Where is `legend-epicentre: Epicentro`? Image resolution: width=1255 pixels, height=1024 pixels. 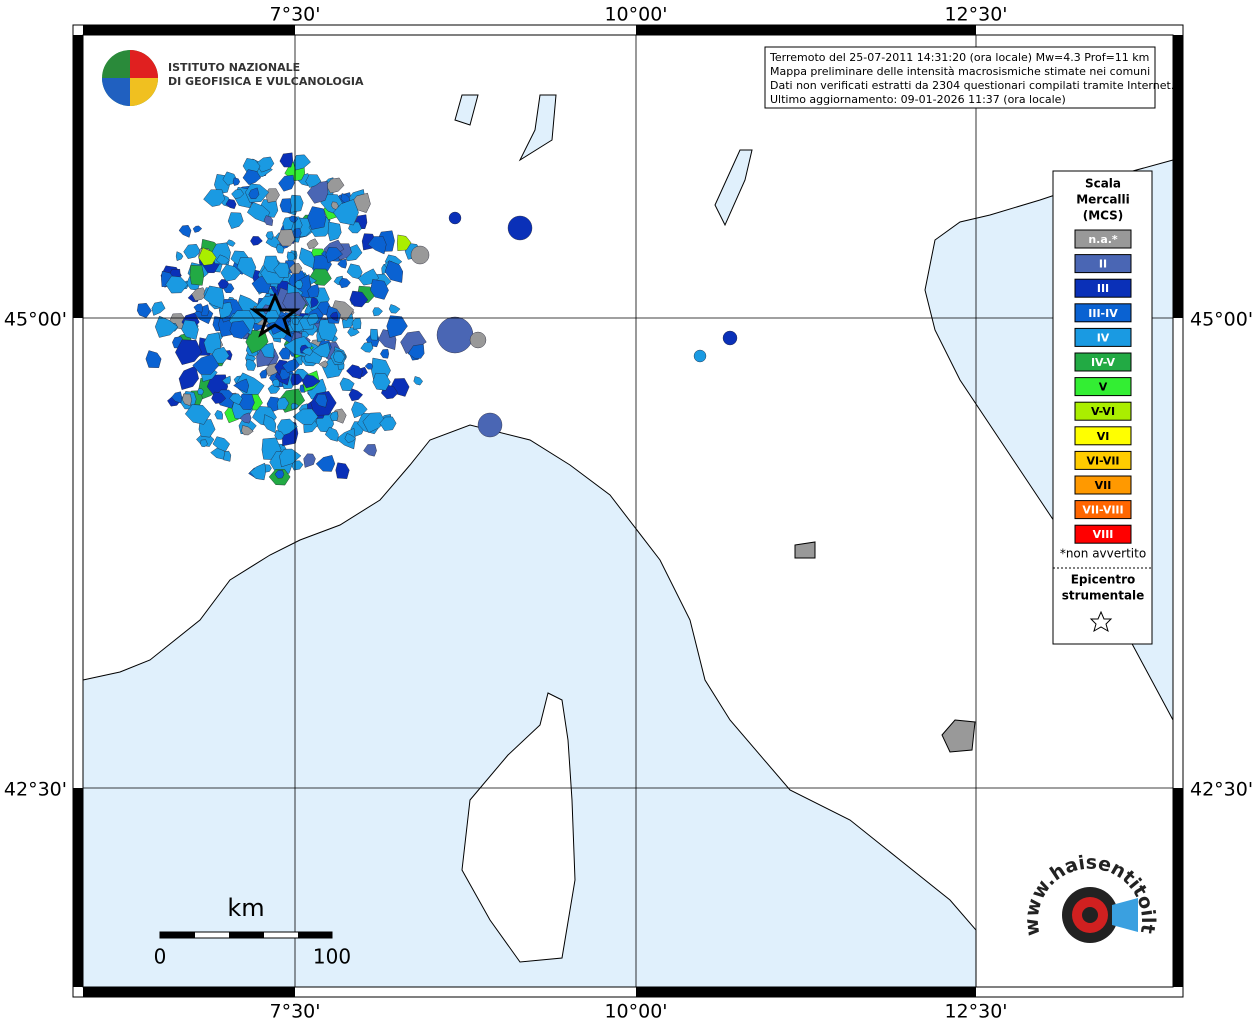
legend-epicentre: Epicentro is located at coordinates (1103, 580).